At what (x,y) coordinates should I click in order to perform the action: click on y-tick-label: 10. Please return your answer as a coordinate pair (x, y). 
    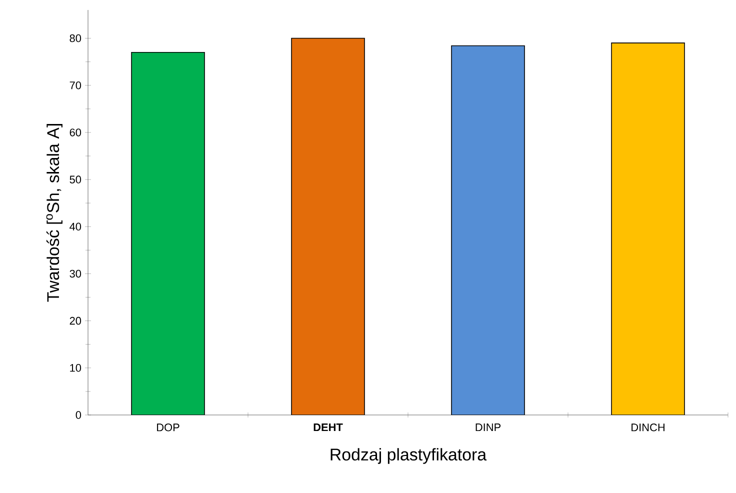
    Looking at the image, I should click on (76, 368).